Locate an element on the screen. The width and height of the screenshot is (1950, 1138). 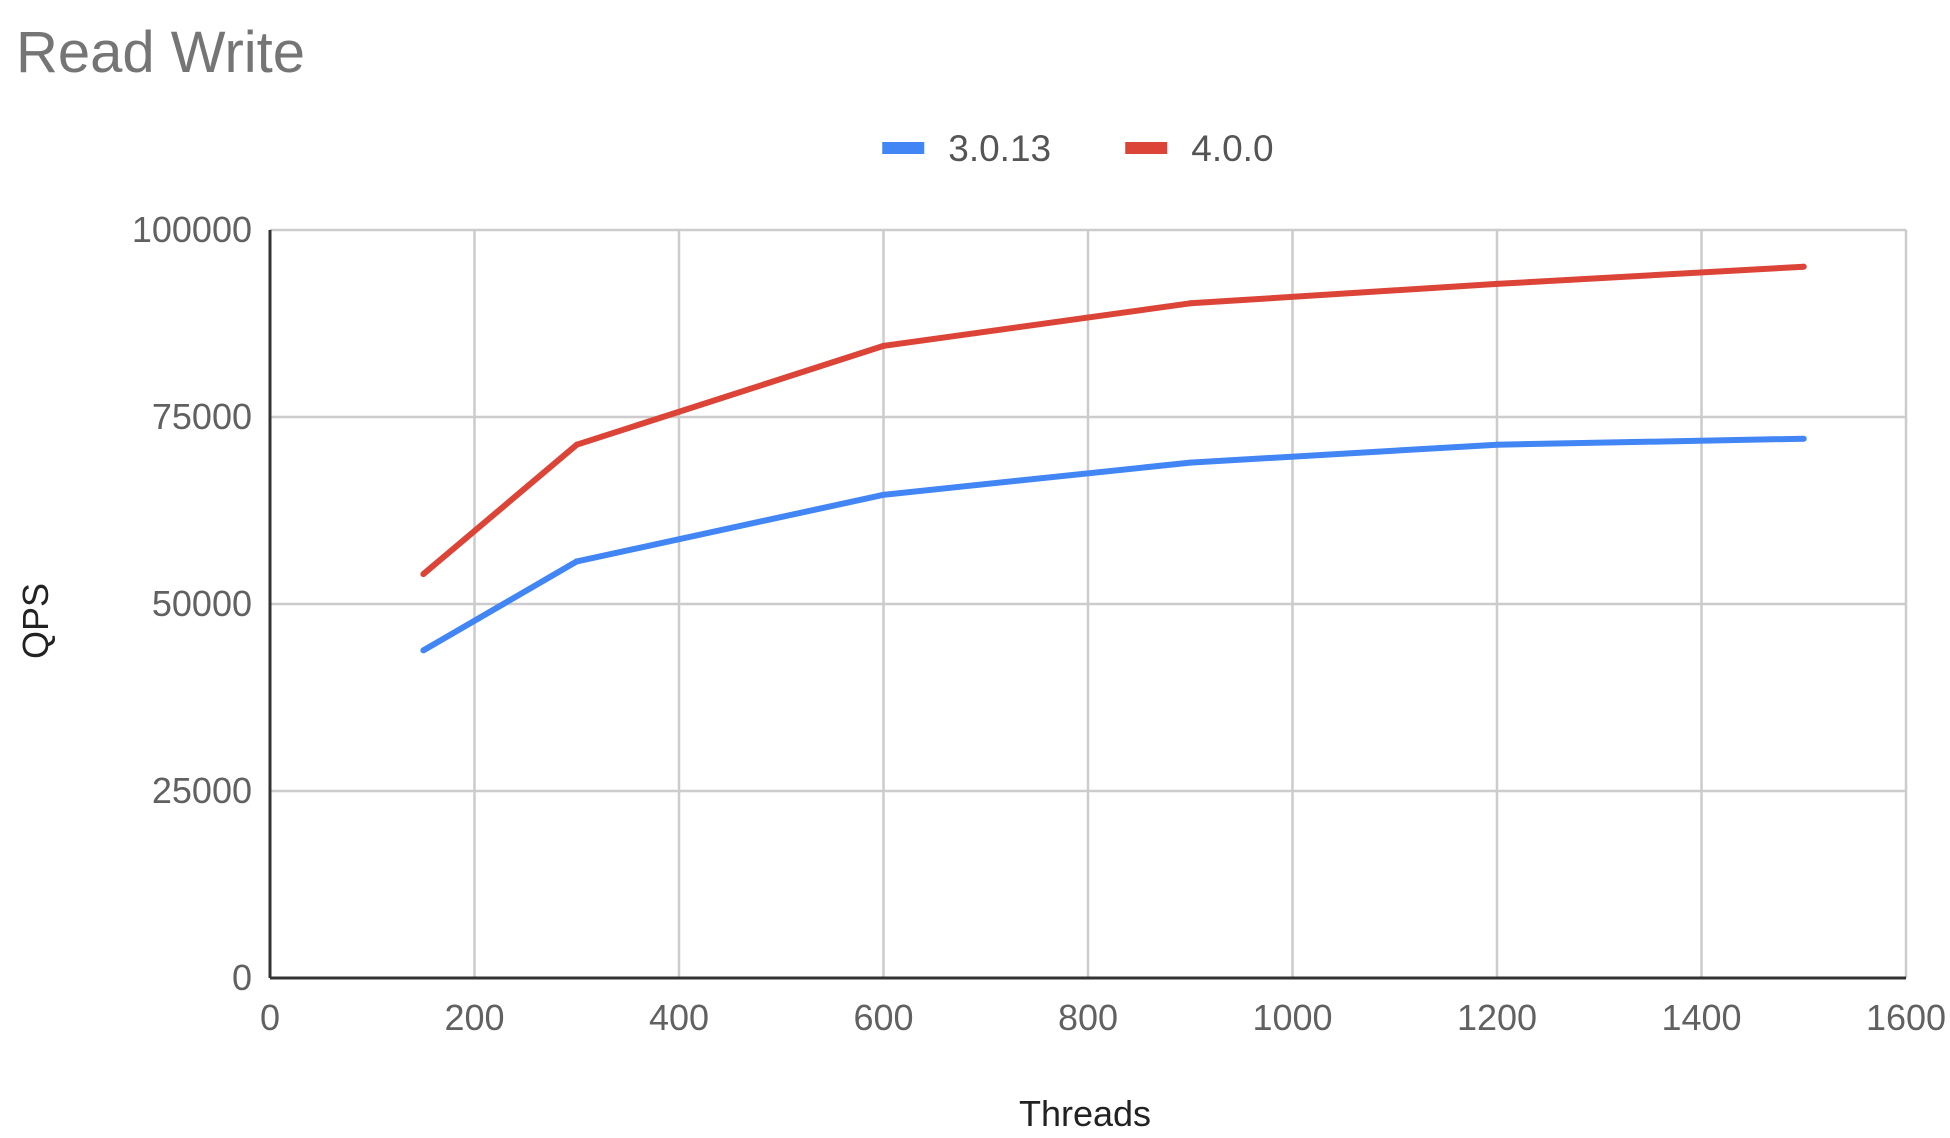
x-tick-label: 800 is located at coordinates (1088, 1017).